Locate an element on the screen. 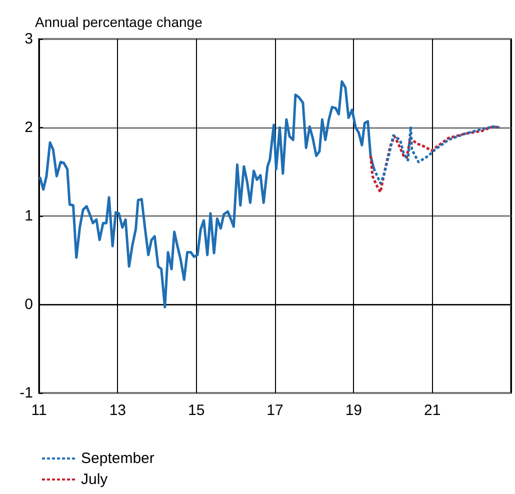  y-tick-label: 1 is located at coordinates (28, 216).